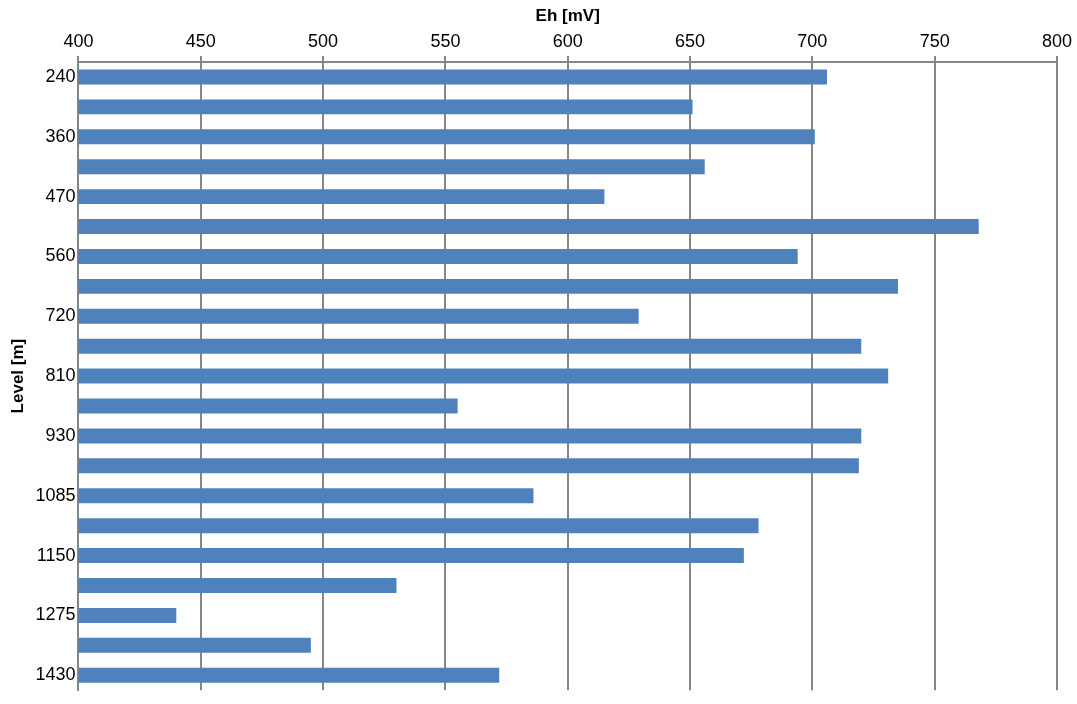  Describe the element at coordinates (55, 494) in the screenshot. I see `y-tick-label: 1085` at that location.